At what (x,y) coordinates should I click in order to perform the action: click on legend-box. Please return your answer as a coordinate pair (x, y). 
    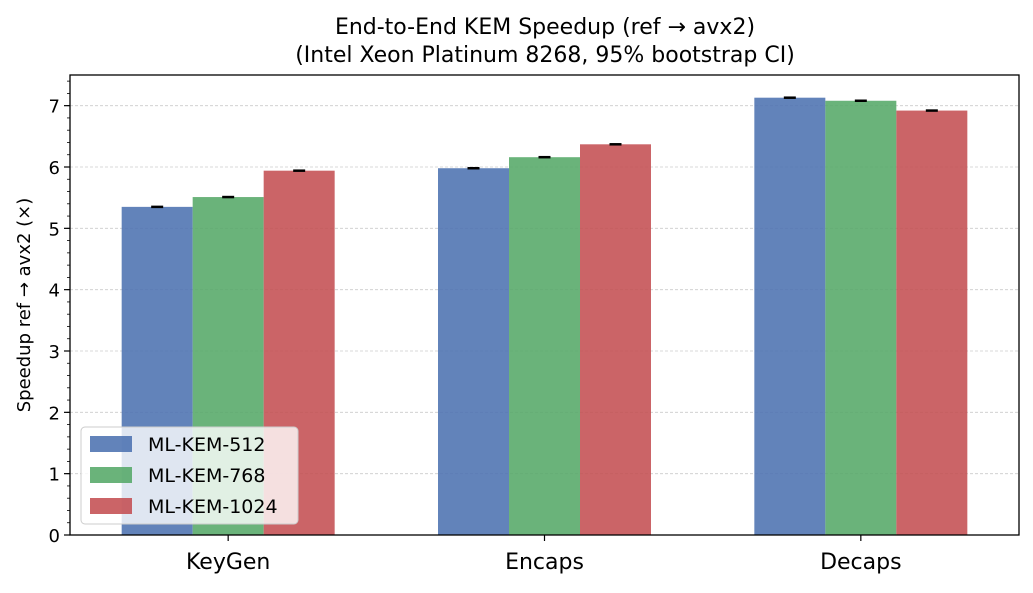
    Looking at the image, I should click on (189, 475).